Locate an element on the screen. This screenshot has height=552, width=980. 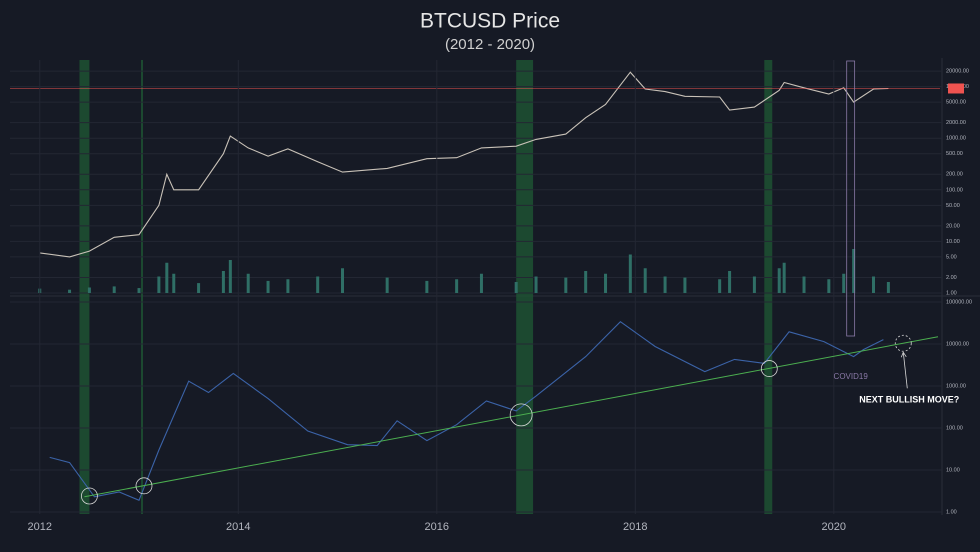
y-tick-label: 500.00 is located at coordinates (954, 154).